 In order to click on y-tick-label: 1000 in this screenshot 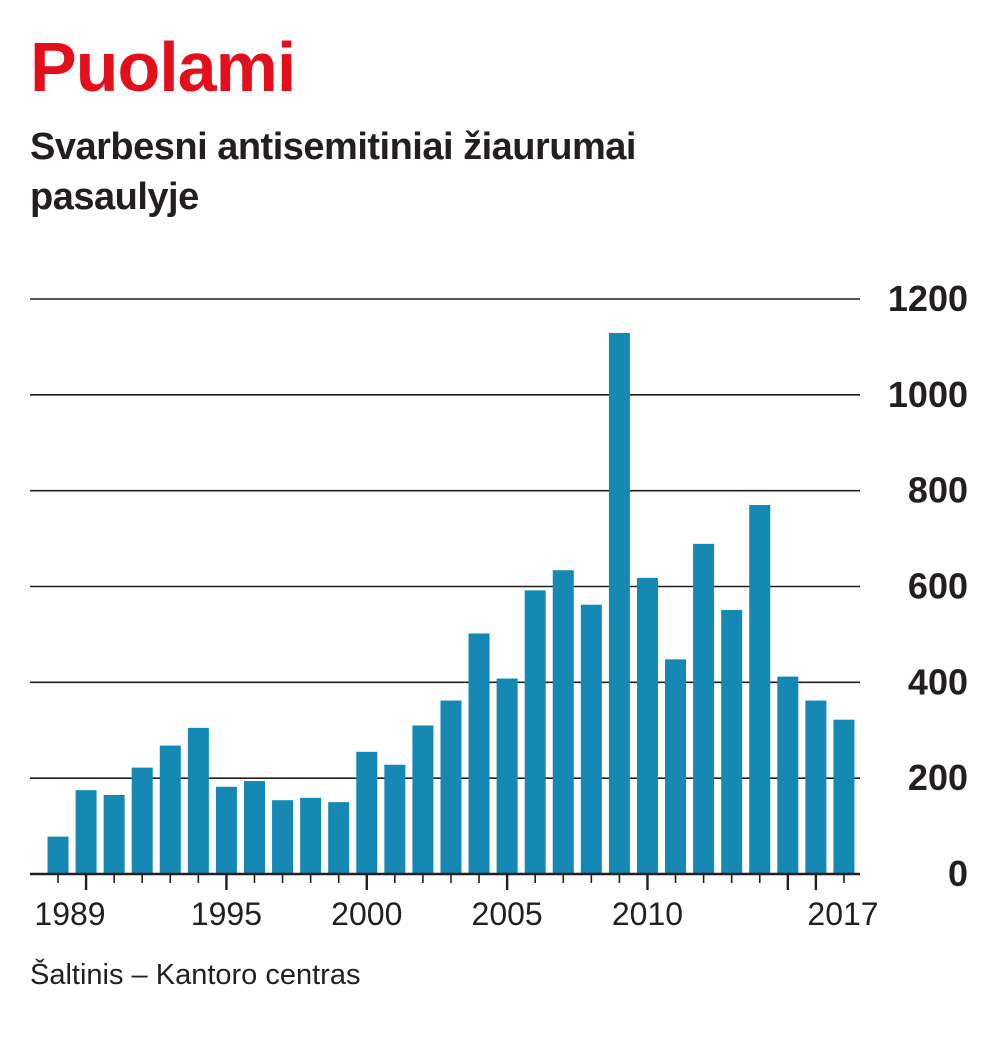, I will do `click(928, 394)`.